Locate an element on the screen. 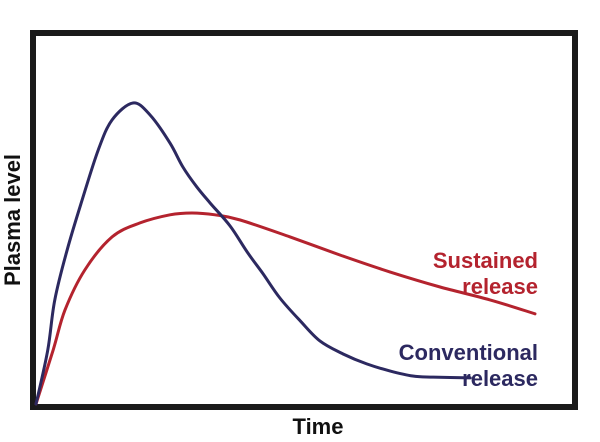  sustained-release-label: Sustained release is located at coordinates (485, 274).